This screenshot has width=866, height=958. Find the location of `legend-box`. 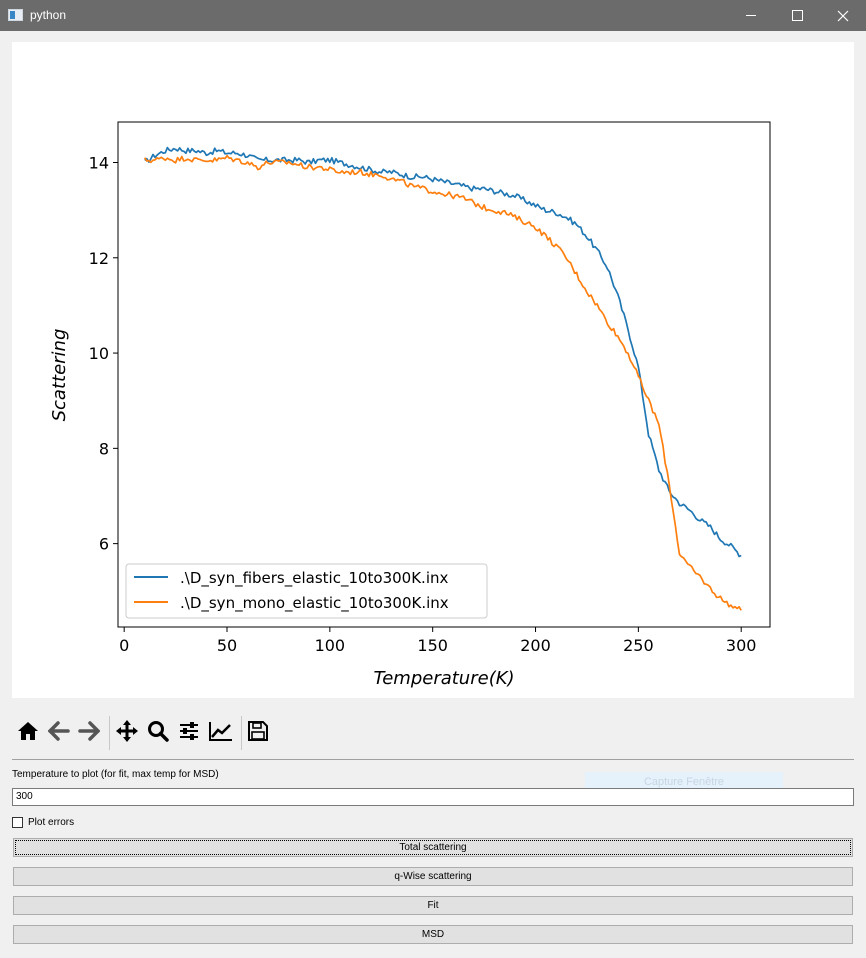

legend-box is located at coordinates (306, 591).